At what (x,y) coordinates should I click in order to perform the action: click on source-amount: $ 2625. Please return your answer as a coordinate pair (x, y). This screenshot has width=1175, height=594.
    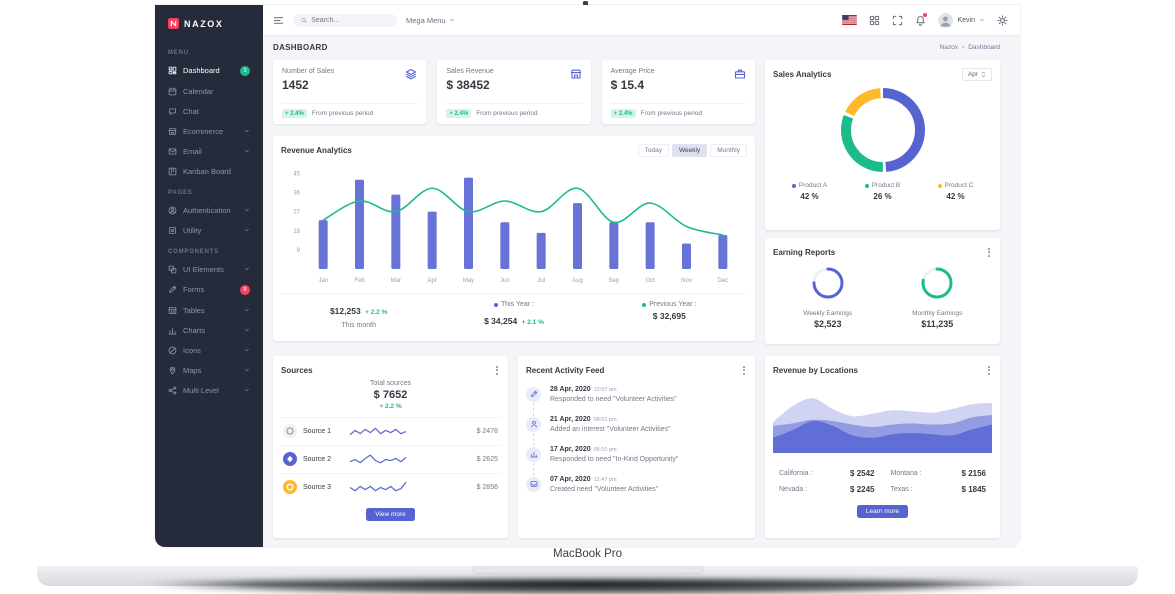
    Looking at the image, I should click on (487, 459).